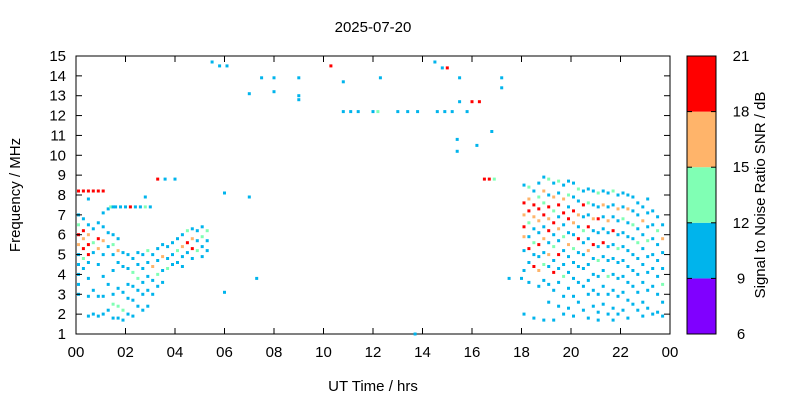 This screenshot has width=800, height=400. Describe the element at coordinates (62, 334) in the screenshot. I see `y-tick-label: 1` at that location.